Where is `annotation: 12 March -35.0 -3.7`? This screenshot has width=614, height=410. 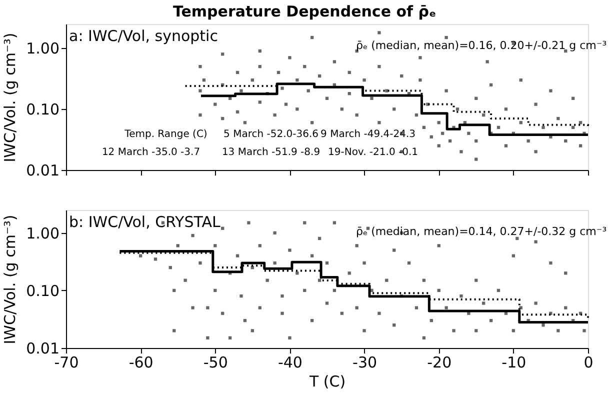
annotation: 12 March -35.0 -3.7 is located at coordinates (151, 152).